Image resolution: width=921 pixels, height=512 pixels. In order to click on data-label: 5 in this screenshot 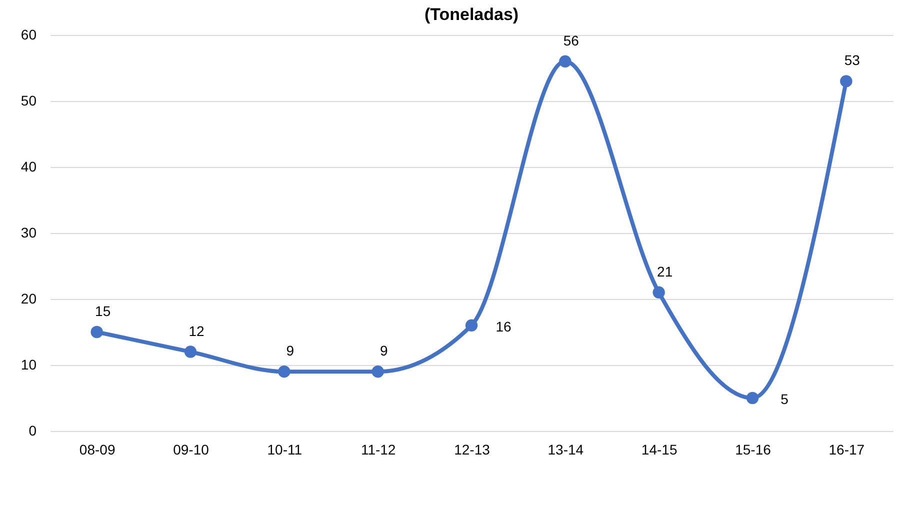, I will do `click(784, 399)`.